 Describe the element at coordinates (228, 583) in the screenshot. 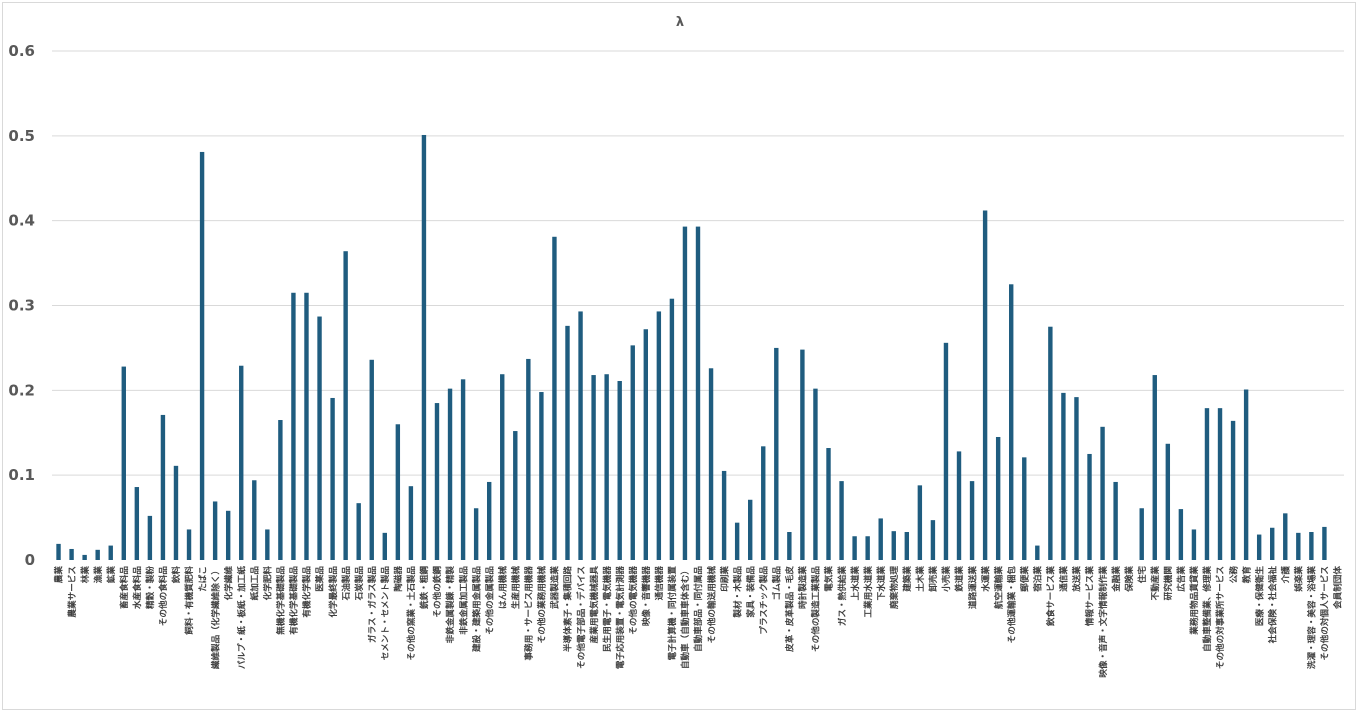

I see `x-tick-label: 化学繊維` at that location.